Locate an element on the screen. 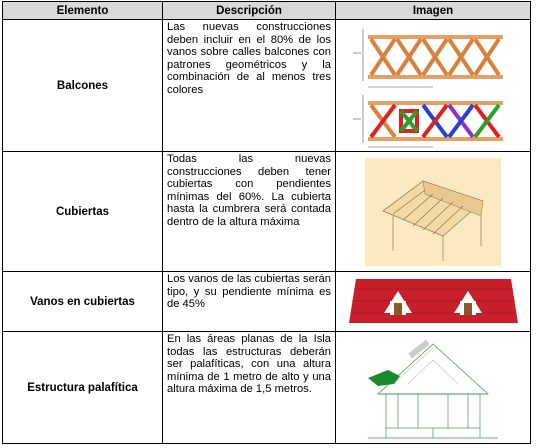 The width and height of the screenshot is (536, 448). element-cell: Vanos en cubiertas is located at coordinates (82, 301).